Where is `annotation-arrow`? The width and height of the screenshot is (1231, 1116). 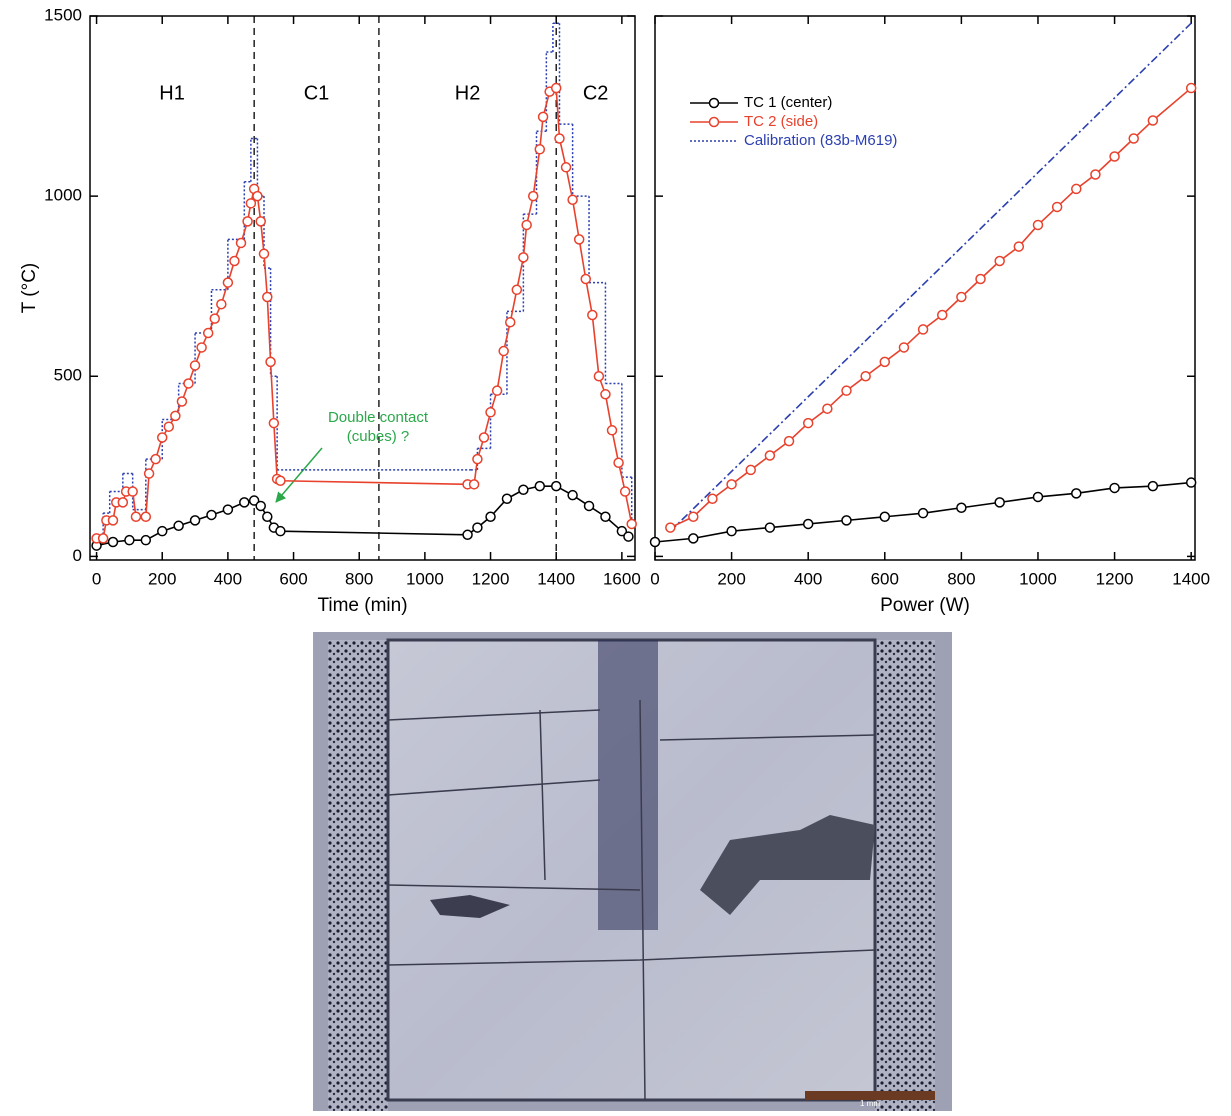 annotation-arrow is located at coordinates (299, 475).